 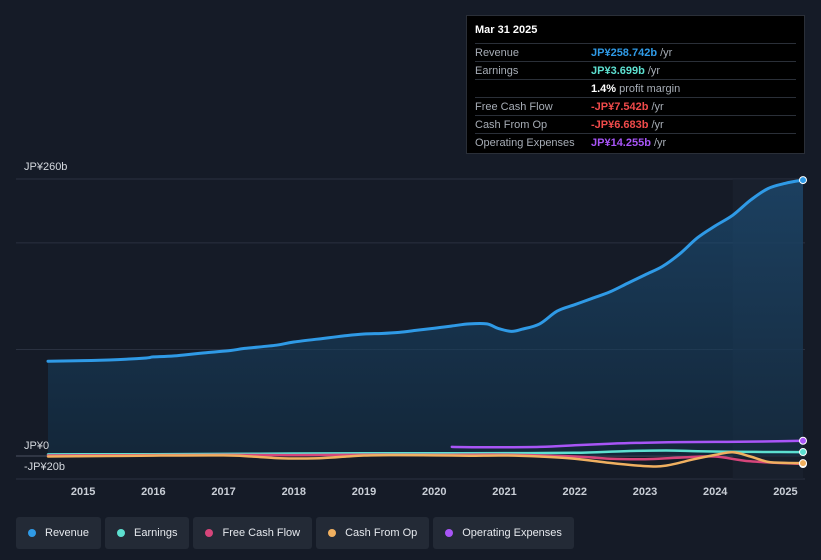 I want to click on tooltip-row: 1.4% profit margin, so click(x=635, y=88).